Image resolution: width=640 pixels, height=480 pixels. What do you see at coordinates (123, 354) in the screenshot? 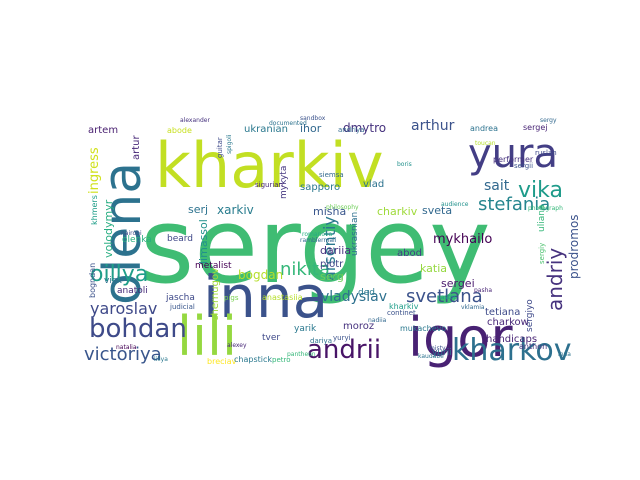
I see `word: victoriya` at bounding box center [123, 354].